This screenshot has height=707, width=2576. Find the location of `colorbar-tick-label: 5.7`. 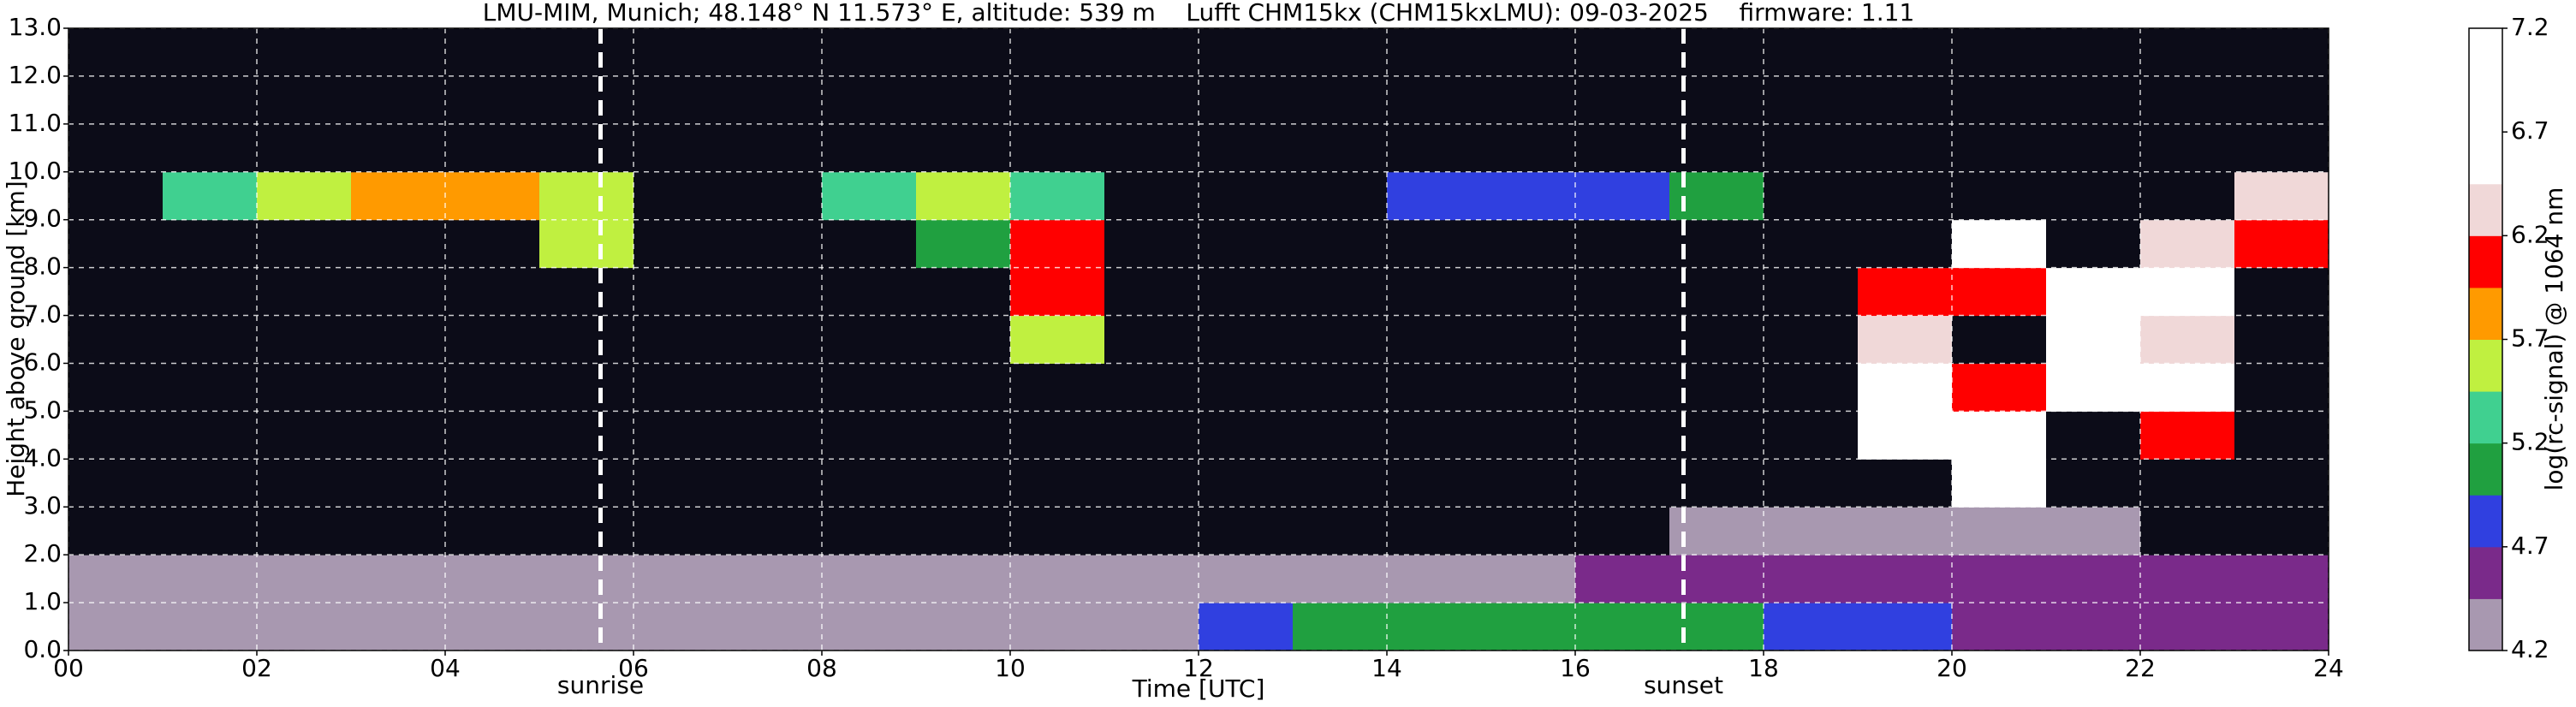

colorbar-tick-label: 5.7 is located at coordinates (2530, 338).